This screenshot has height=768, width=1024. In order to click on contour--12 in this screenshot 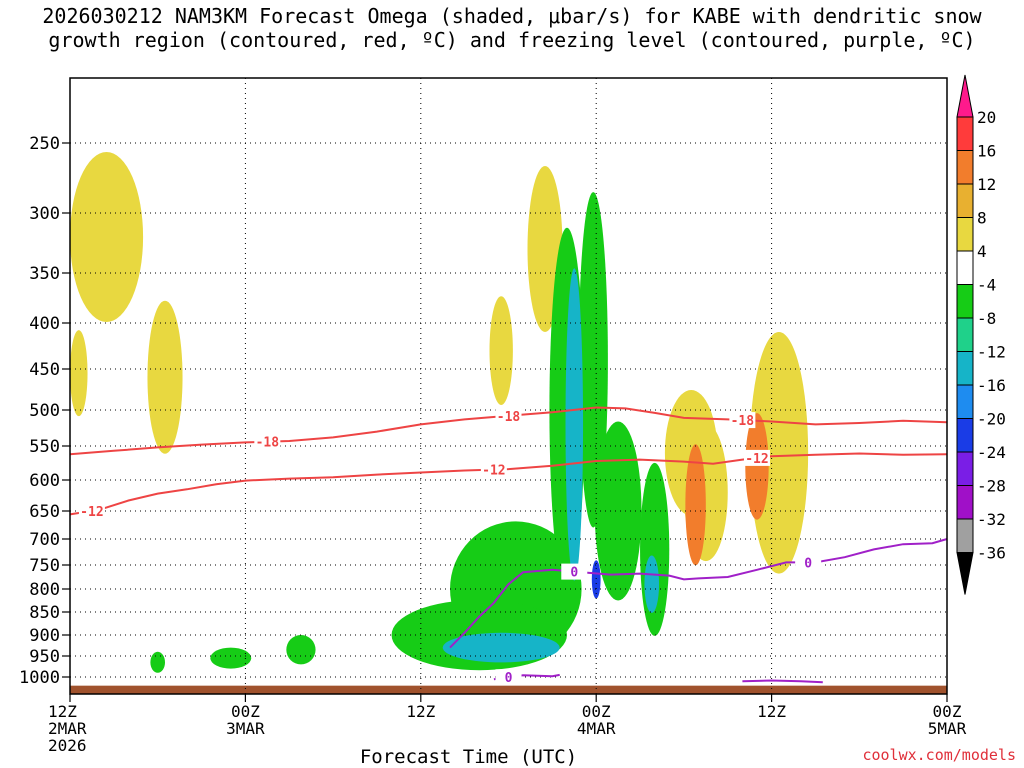, I will do `click(508, 484)`.